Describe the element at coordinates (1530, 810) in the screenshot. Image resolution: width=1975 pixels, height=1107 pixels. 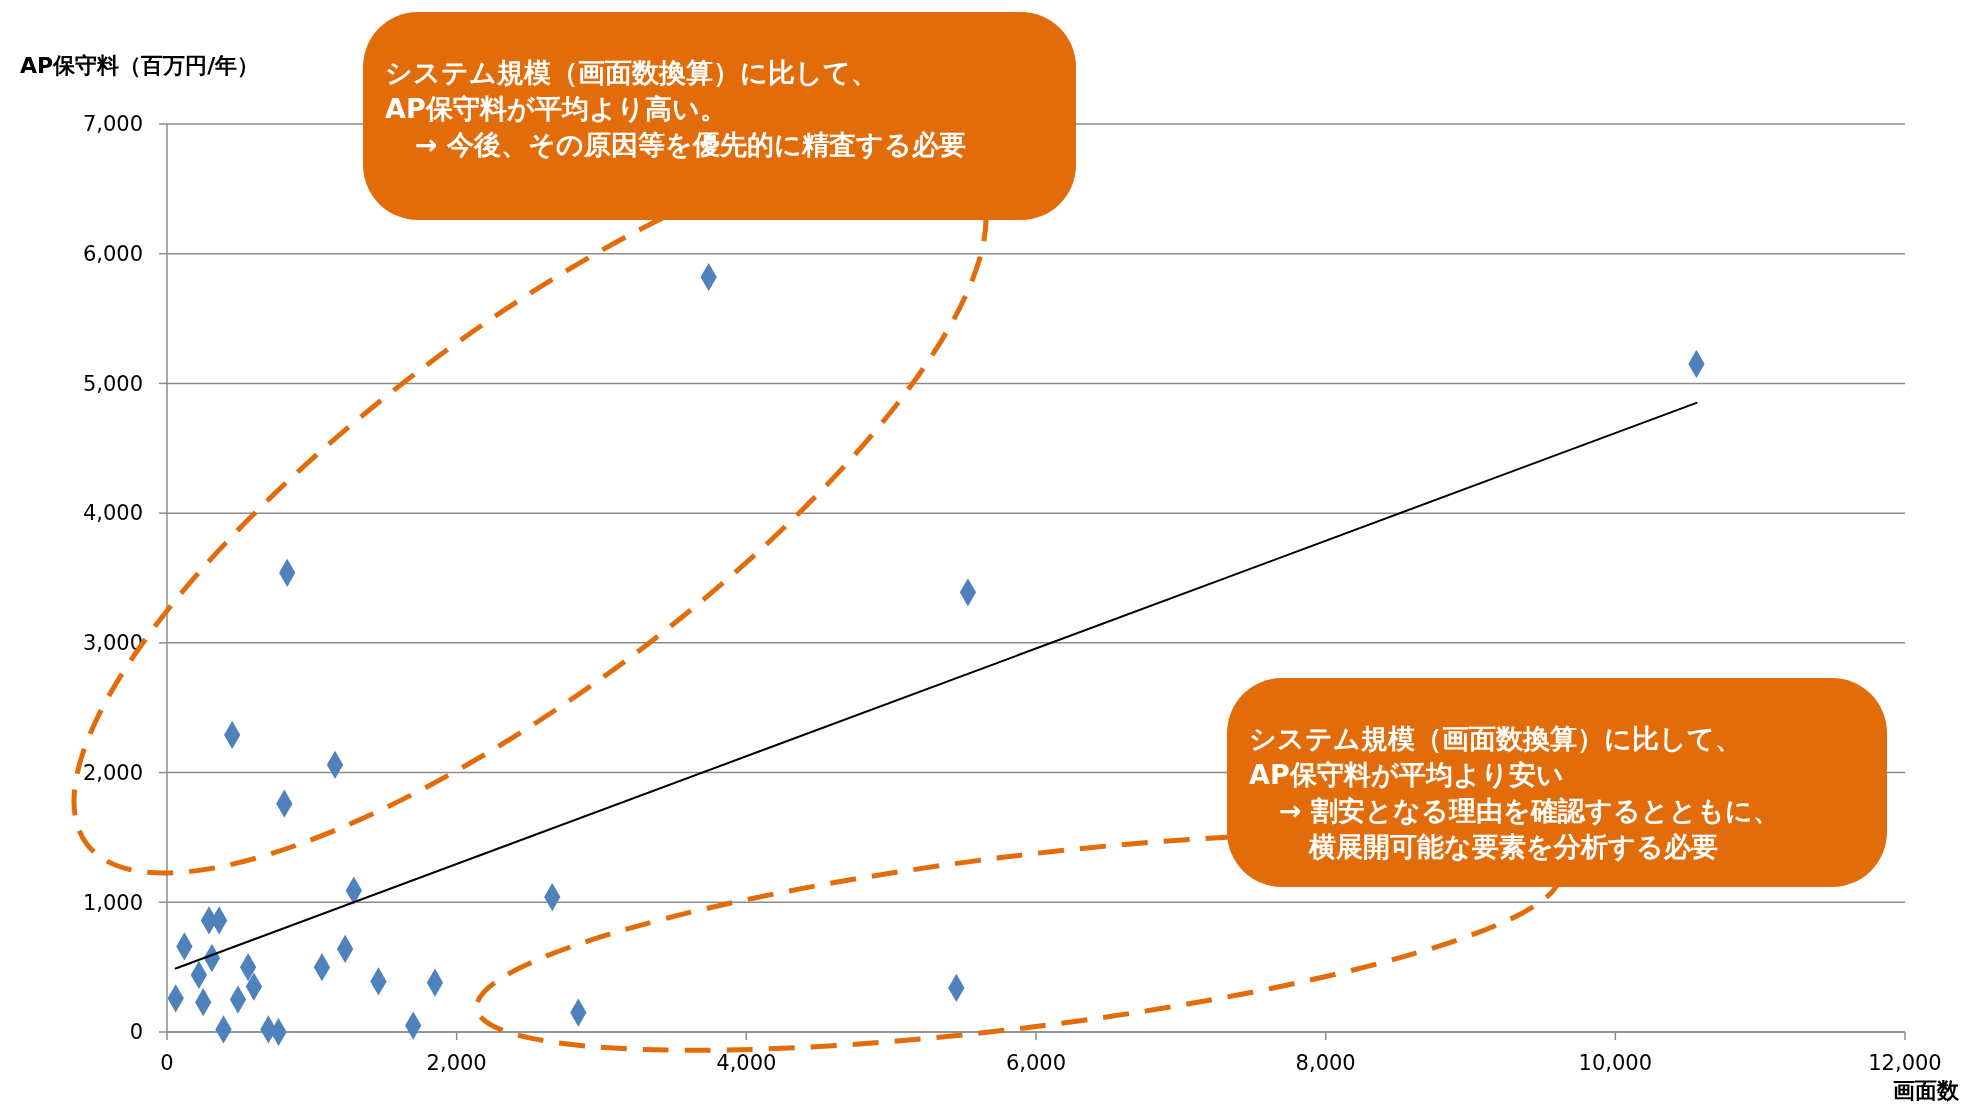
I see `annotation: → 割安となる理由を確認するとともに、` at that location.